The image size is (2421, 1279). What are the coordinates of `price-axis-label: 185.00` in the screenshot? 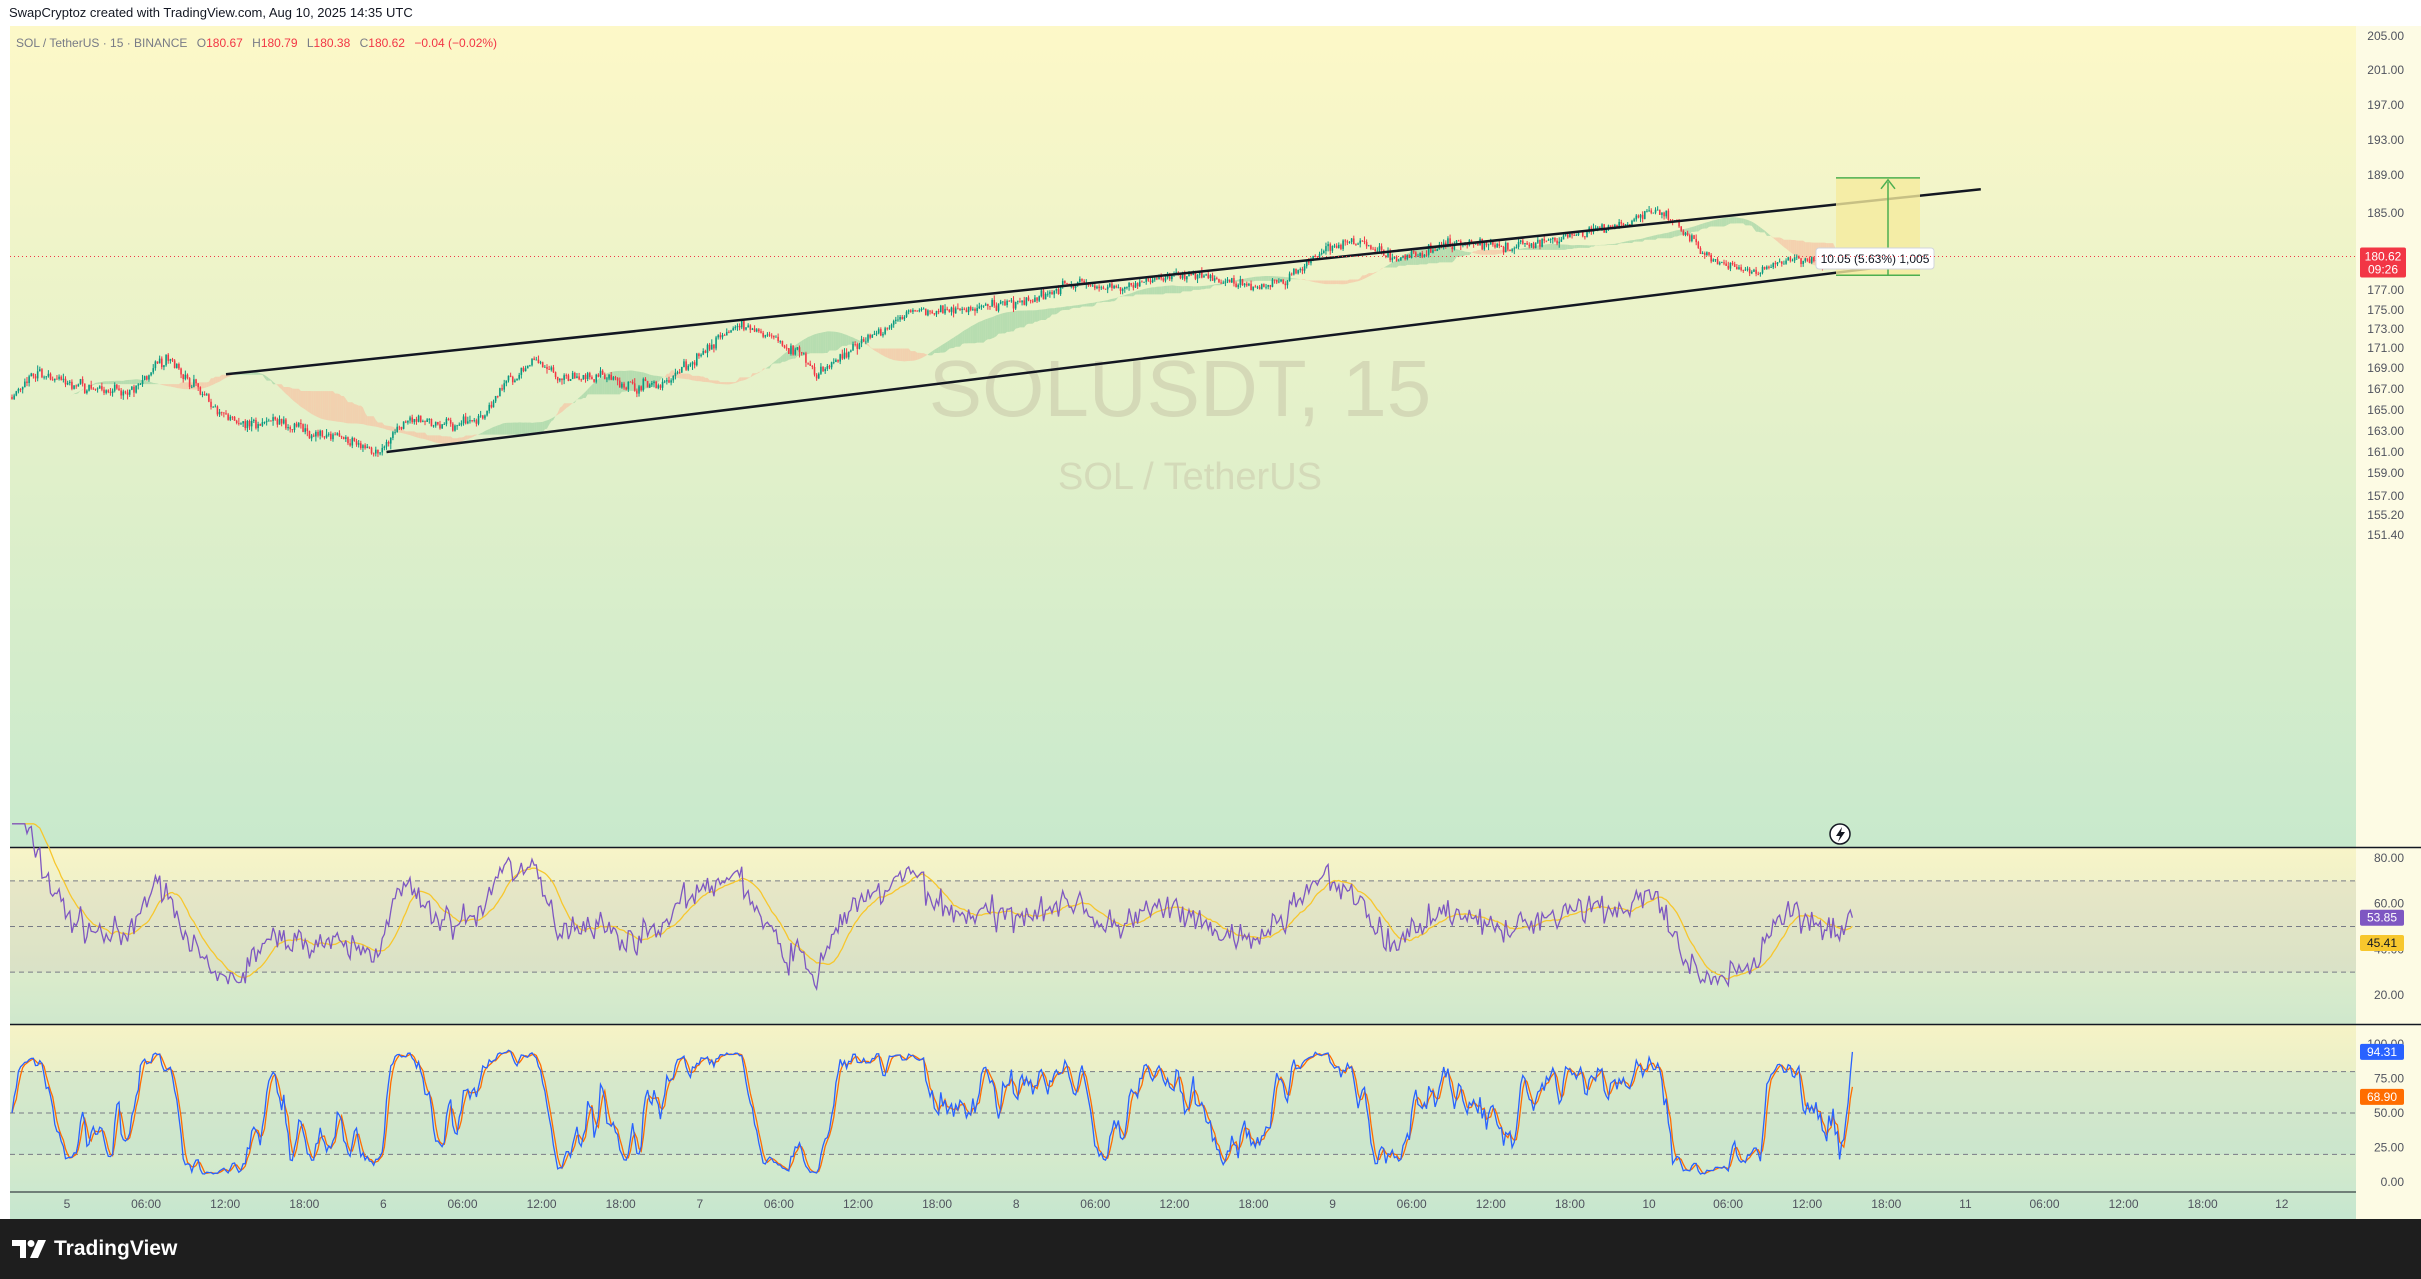 It's located at (2385, 213).